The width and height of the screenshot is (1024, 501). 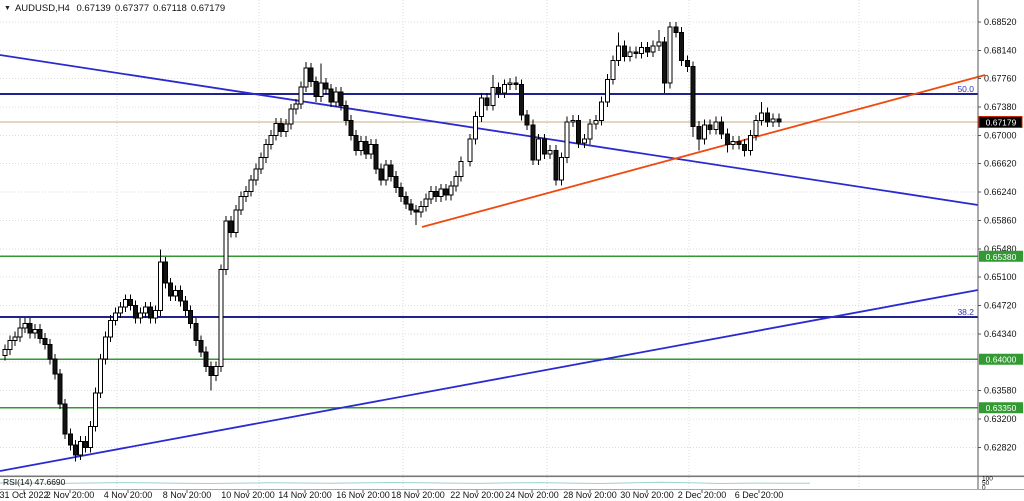 I want to click on rsi-scale-label: 50, so click(x=986, y=483).